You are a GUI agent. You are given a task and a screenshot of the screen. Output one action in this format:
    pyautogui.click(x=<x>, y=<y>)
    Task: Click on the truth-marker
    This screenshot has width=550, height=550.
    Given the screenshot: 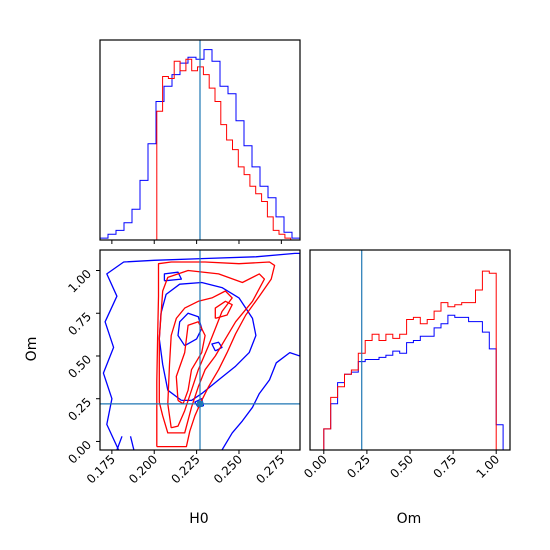 What is the action you would take?
    pyautogui.click(x=200, y=403)
    